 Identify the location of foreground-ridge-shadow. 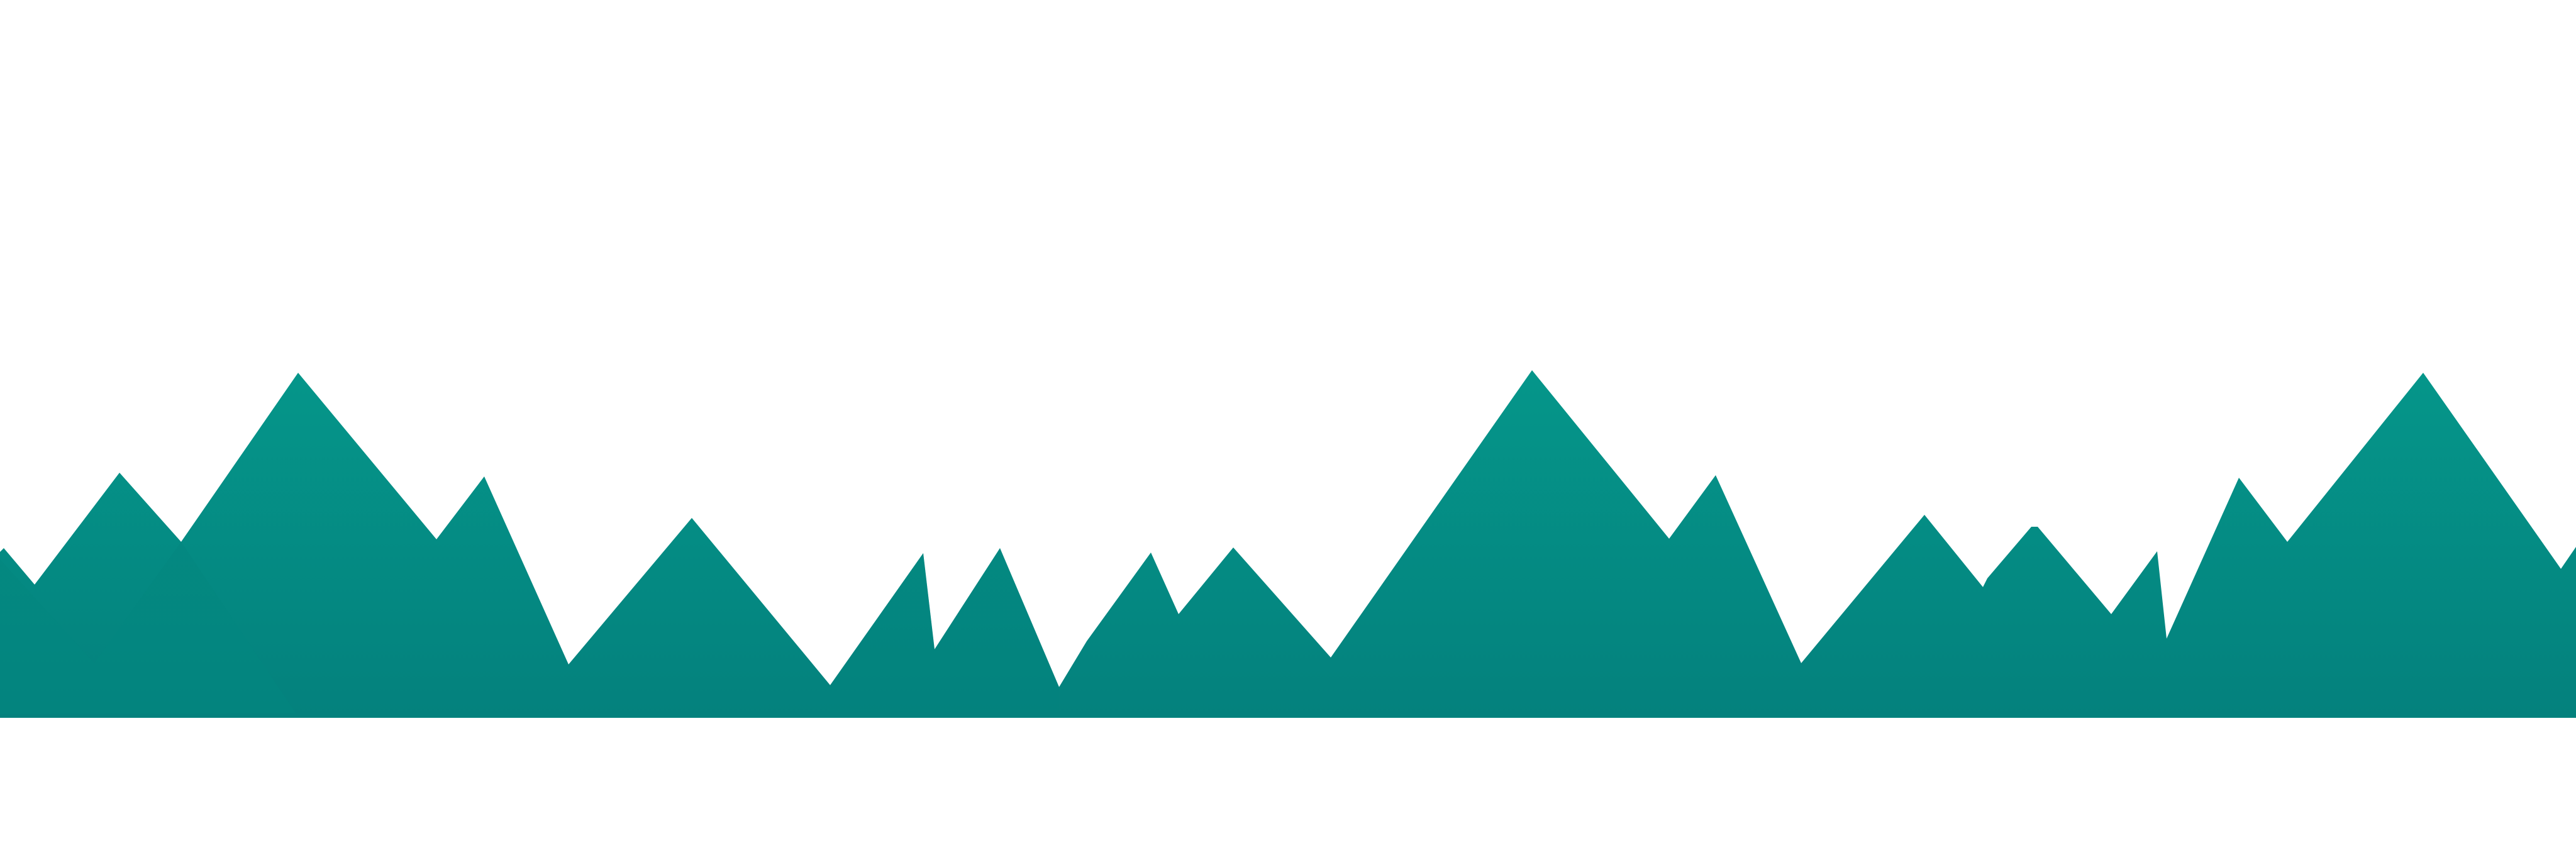
(149, 629).